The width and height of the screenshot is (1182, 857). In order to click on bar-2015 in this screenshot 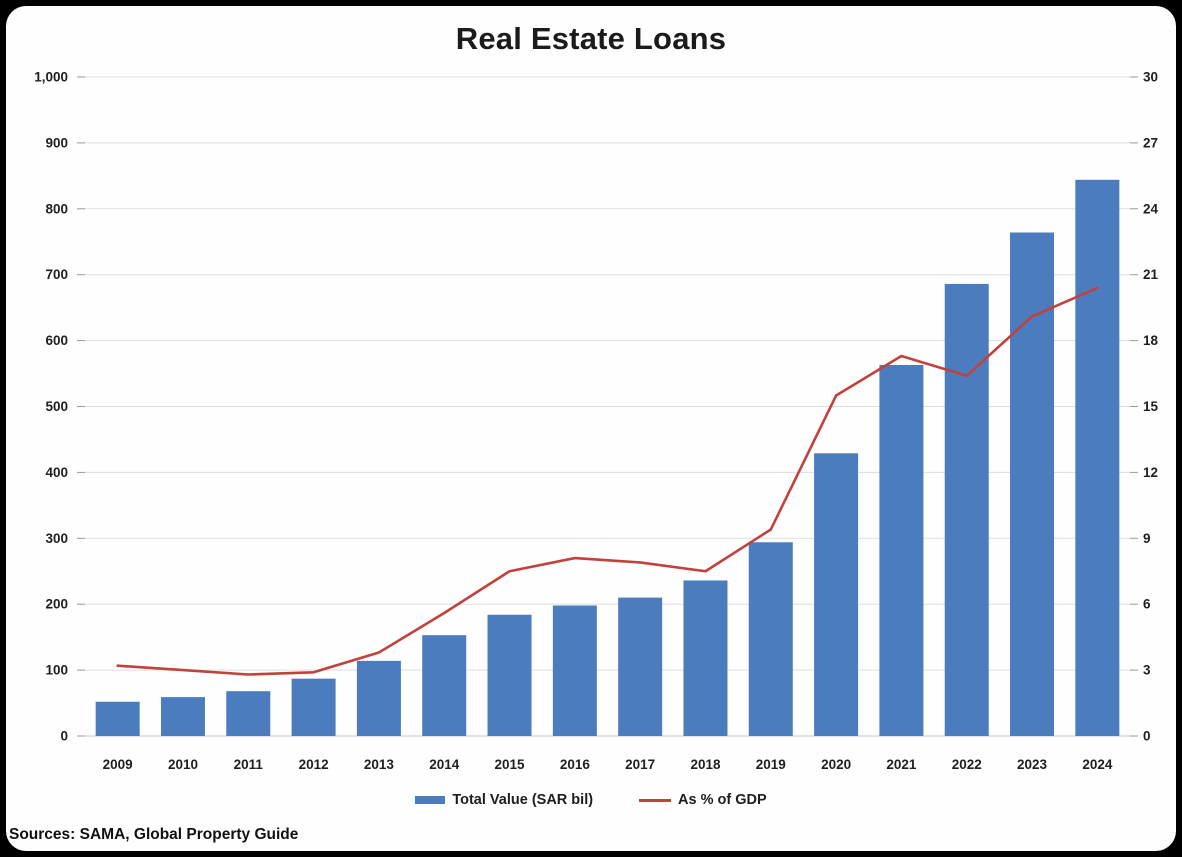, I will do `click(509, 675)`.